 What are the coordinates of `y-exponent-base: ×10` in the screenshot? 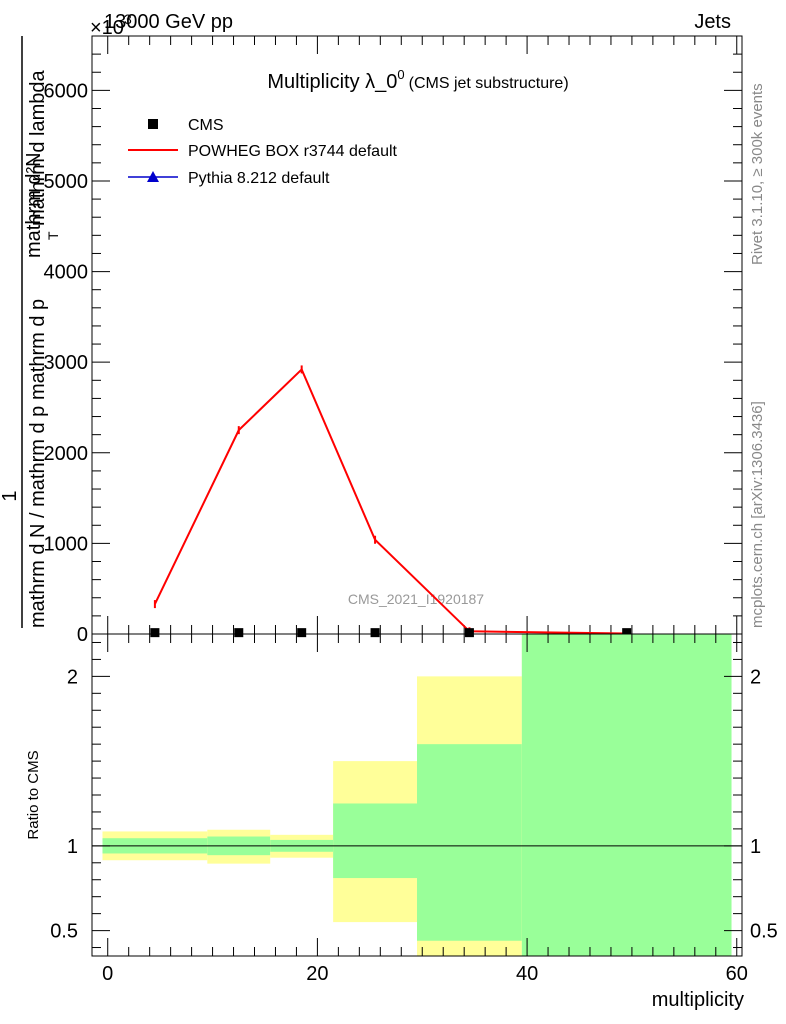 It's located at (107, 28).